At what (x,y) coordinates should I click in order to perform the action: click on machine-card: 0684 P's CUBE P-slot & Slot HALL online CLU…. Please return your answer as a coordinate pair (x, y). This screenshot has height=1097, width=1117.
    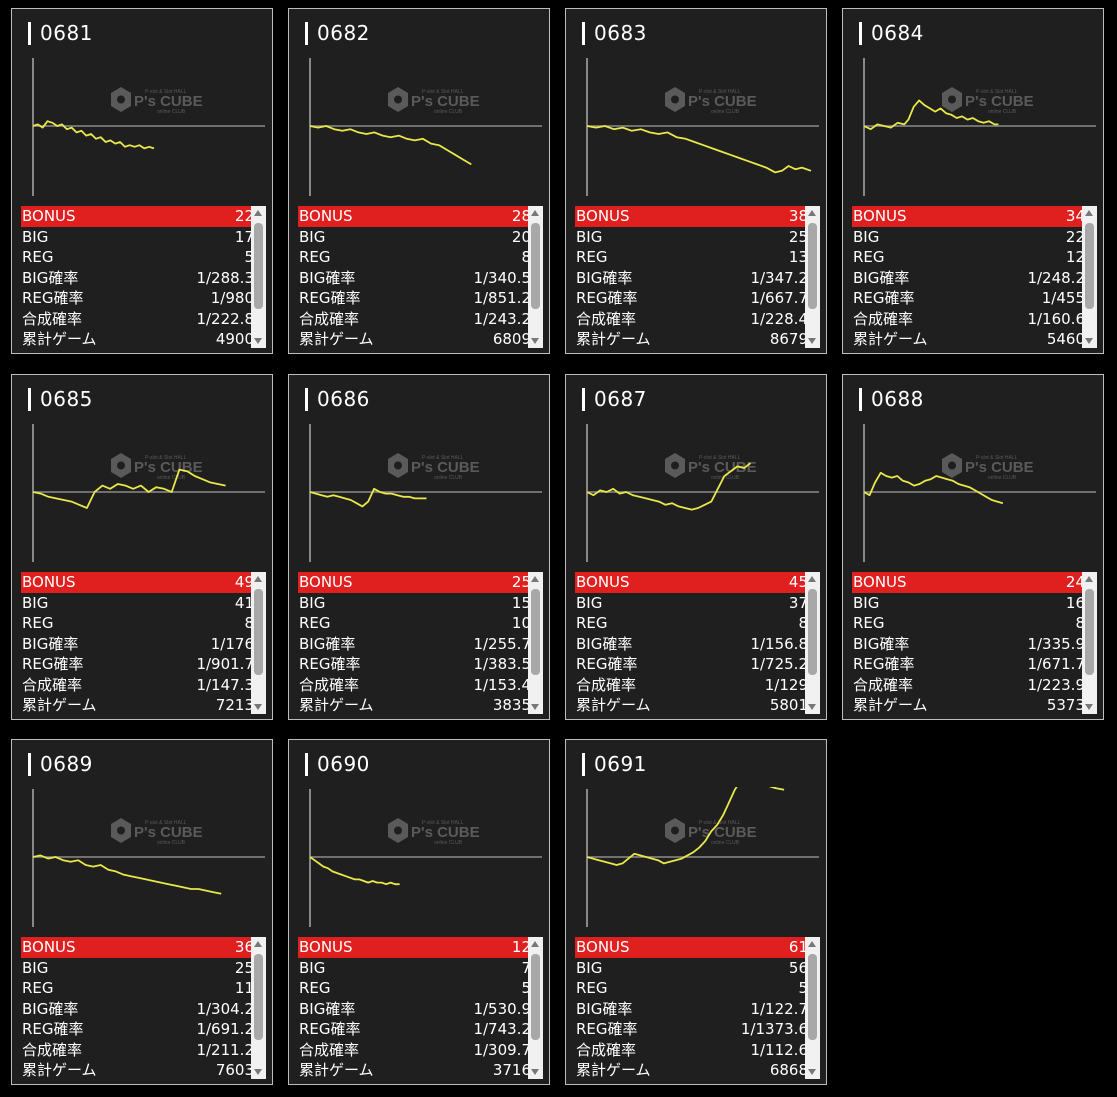
    Looking at the image, I should click on (973, 181).